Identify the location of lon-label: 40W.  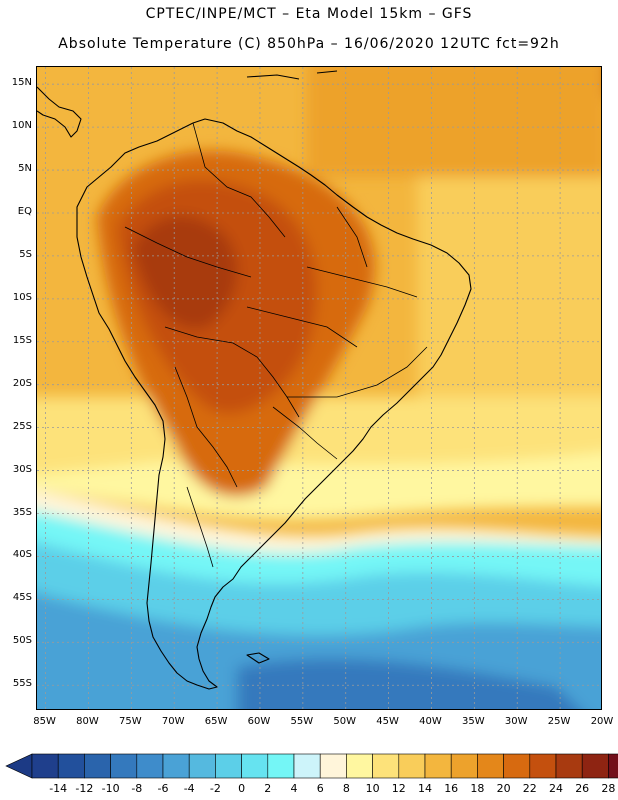
(430, 721).